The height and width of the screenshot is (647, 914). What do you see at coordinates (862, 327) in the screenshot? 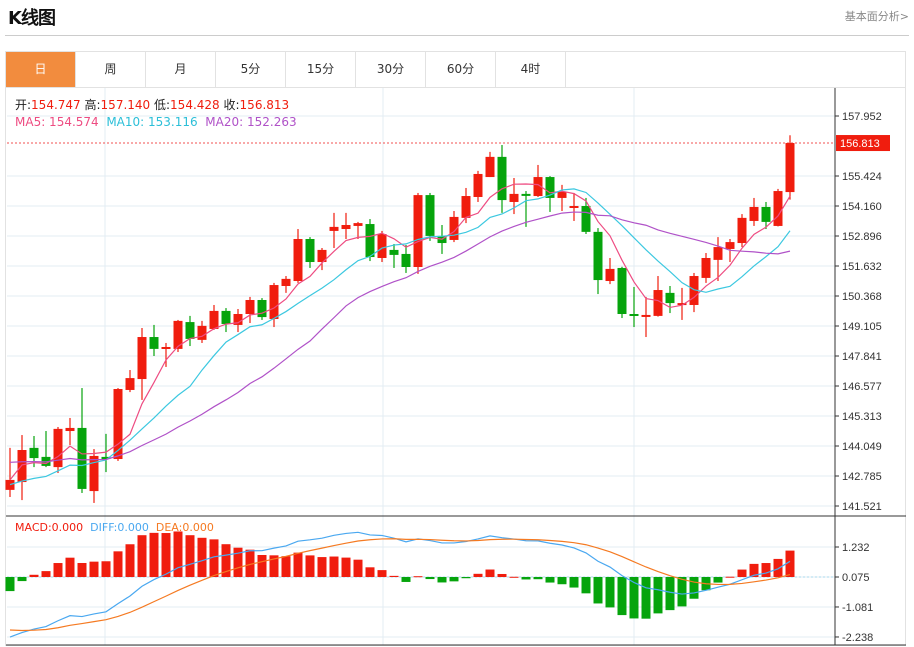
I see `price-tick-label: 149.105` at bounding box center [862, 327].